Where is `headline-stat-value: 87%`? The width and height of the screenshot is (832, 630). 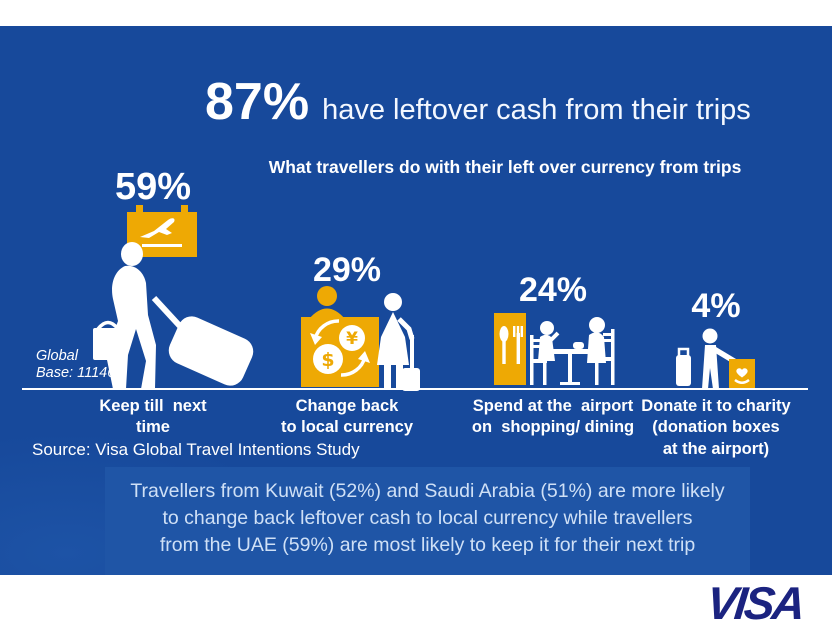 headline-stat-value: 87% is located at coordinates (257, 102).